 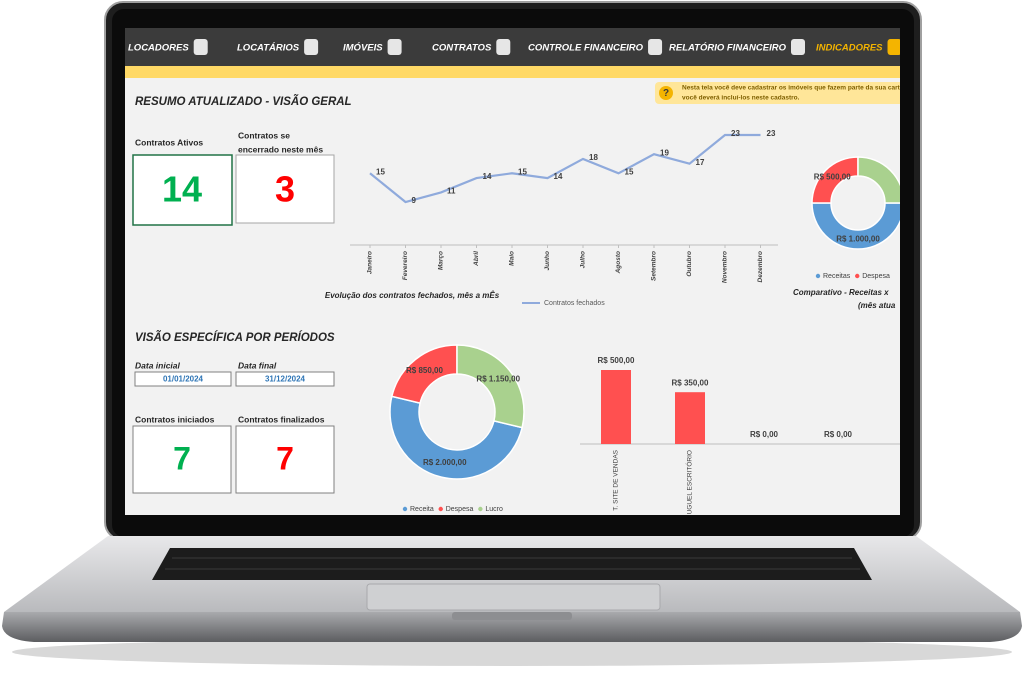 What do you see at coordinates (512, 47) in the screenshot?
I see `nav-bar` at bounding box center [512, 47].